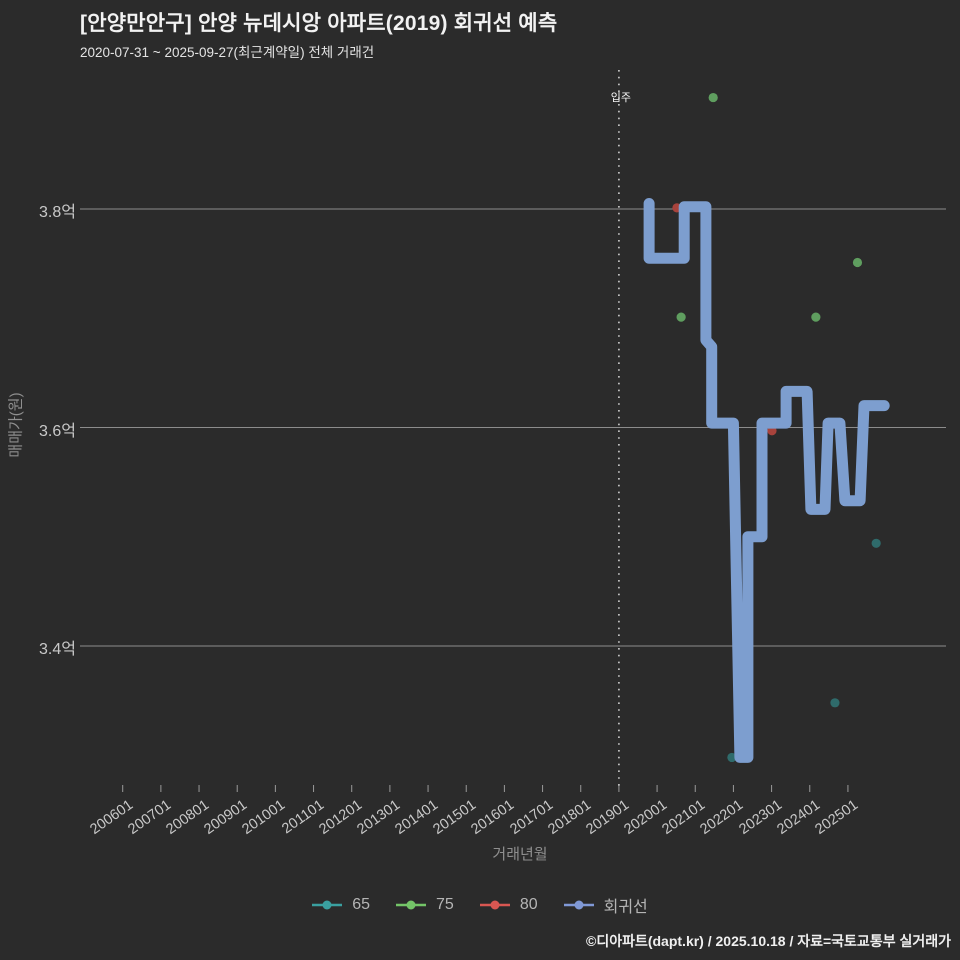 This screenshot has width=960, height=960. What do you see at coordinates (445, 904) in the screenshot?
I see `legend-label: 75` at bounding box center [445, 904].